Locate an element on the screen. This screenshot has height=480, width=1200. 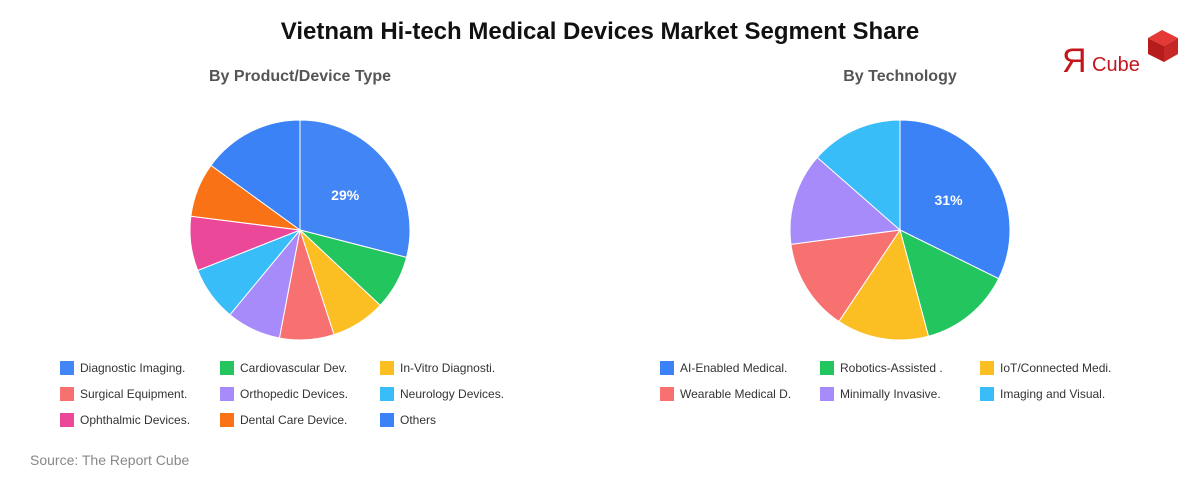
logo-r-letter: Я is located at coordinates (1074, 61).